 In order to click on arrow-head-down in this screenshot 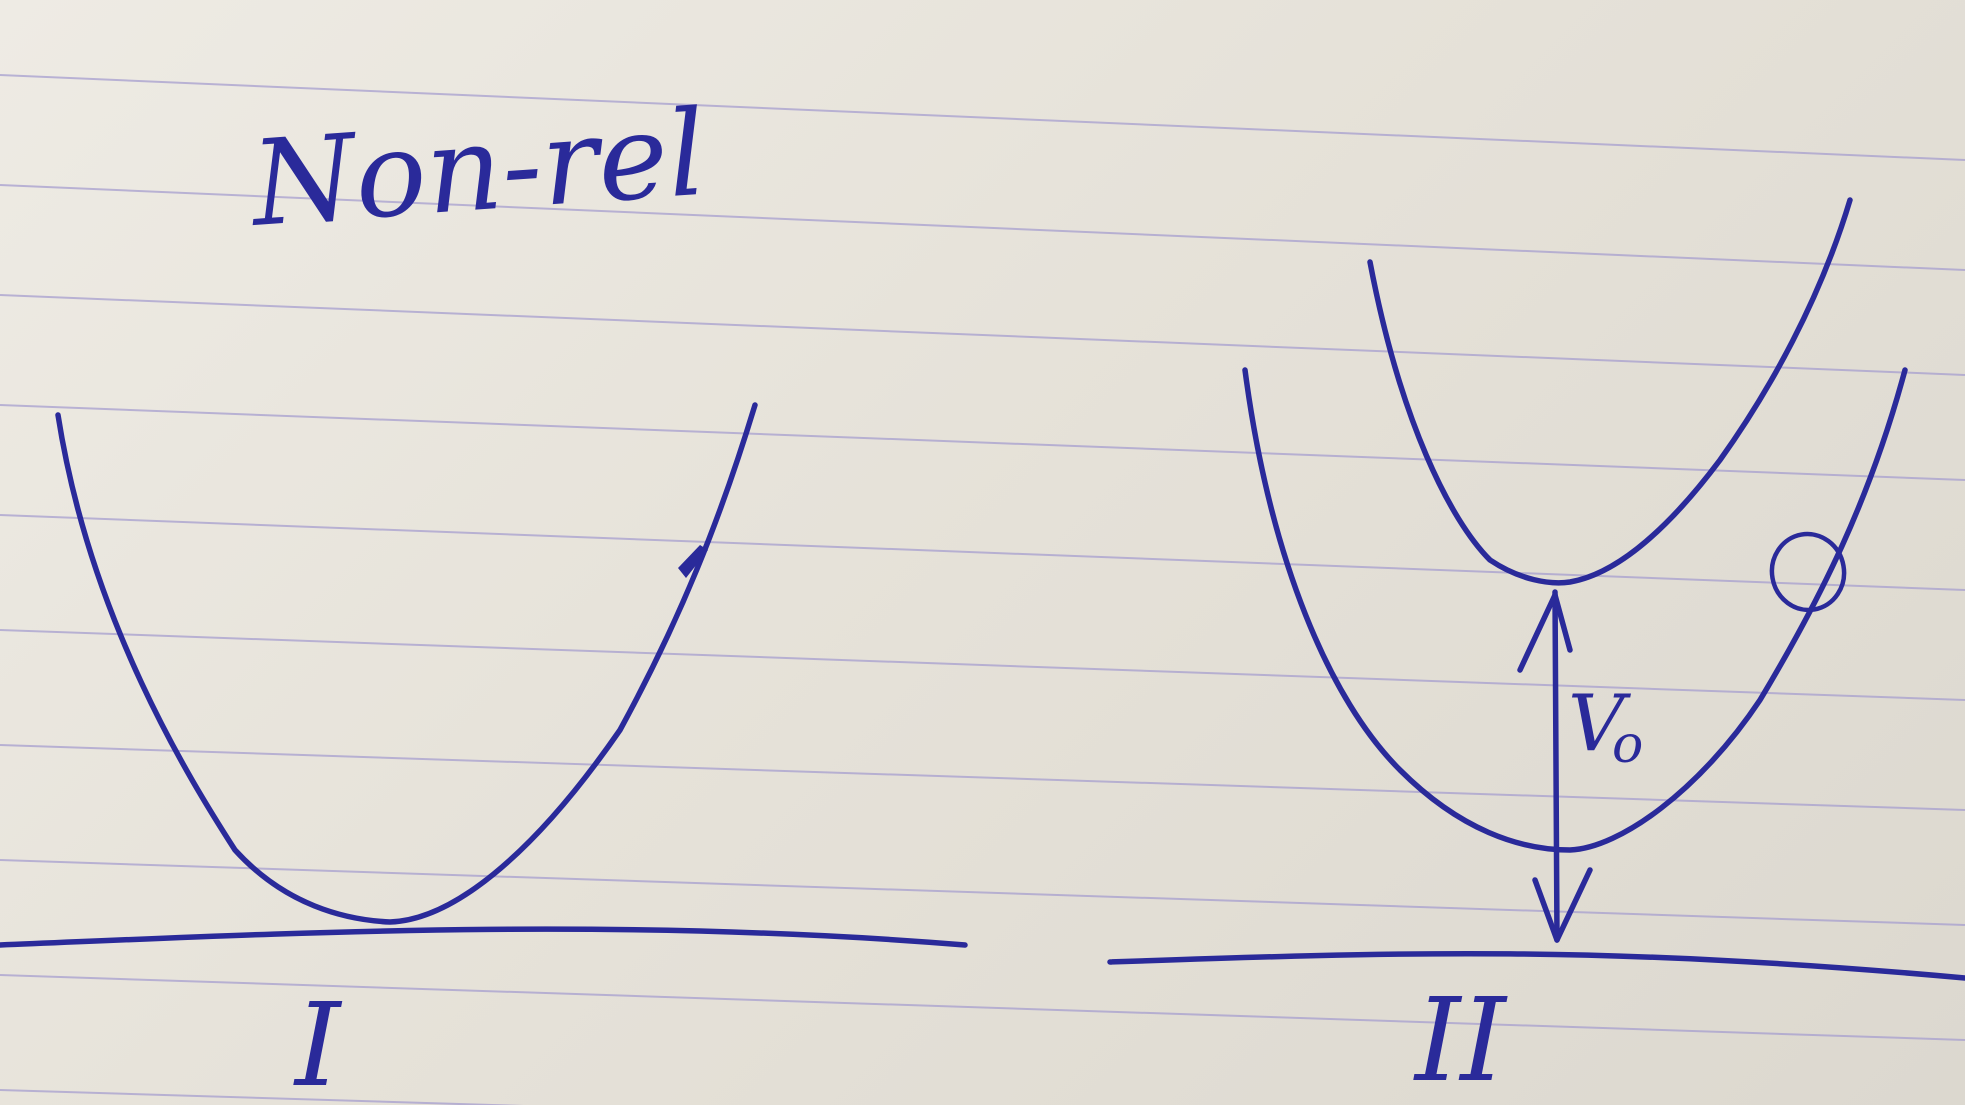, I will do `click(1562, 905)`.